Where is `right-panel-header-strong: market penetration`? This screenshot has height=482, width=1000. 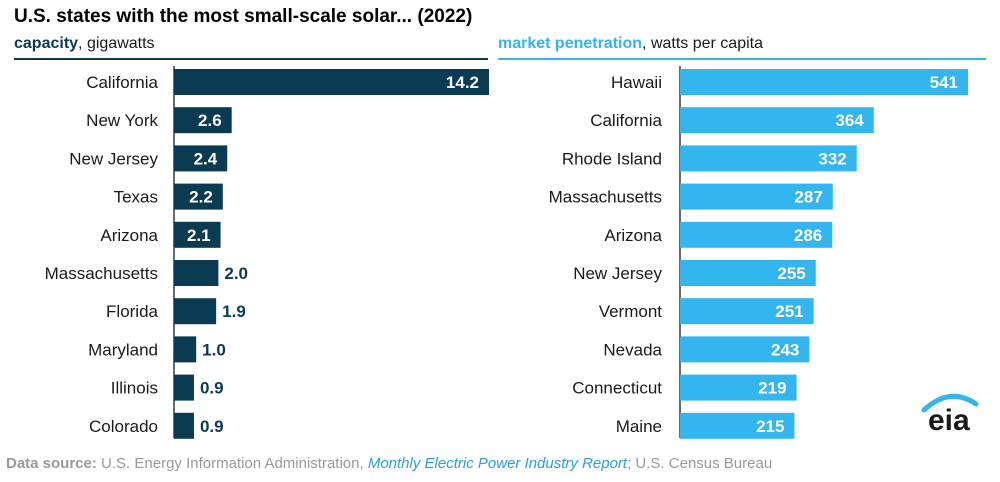 right-panel-header-strong: market penetration is located at coordinates (570, 43).